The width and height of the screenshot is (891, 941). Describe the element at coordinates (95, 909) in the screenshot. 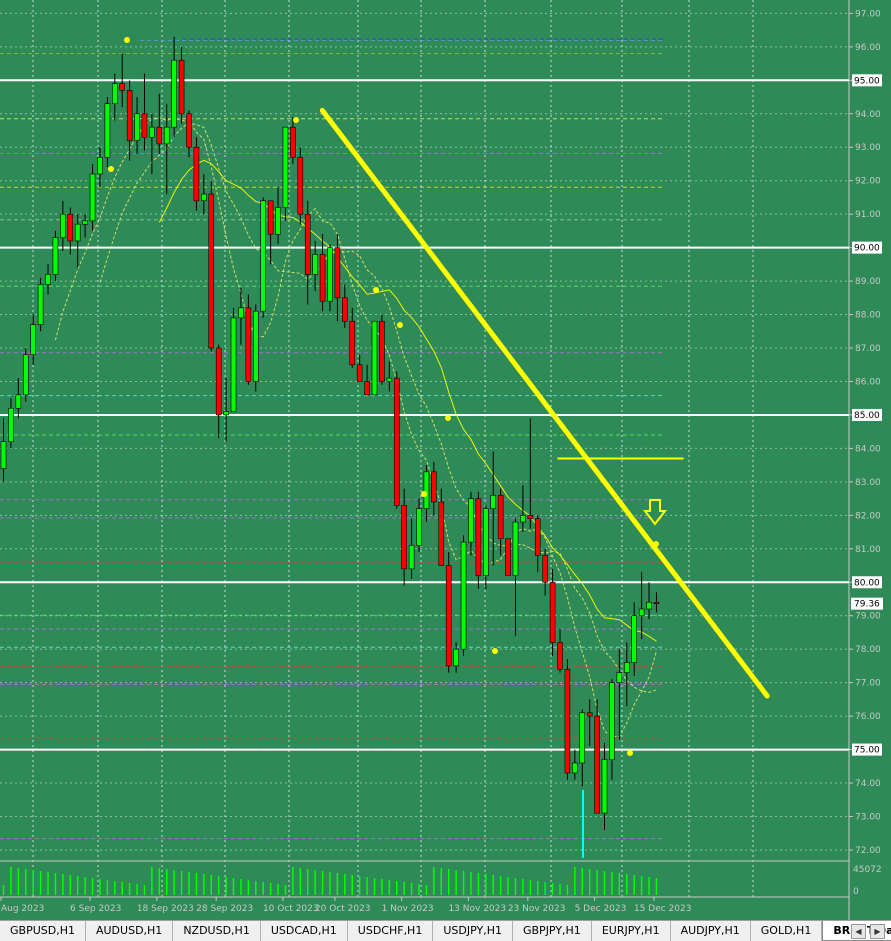

I see `x-tick-label: 6 Sep 2023` at that location.